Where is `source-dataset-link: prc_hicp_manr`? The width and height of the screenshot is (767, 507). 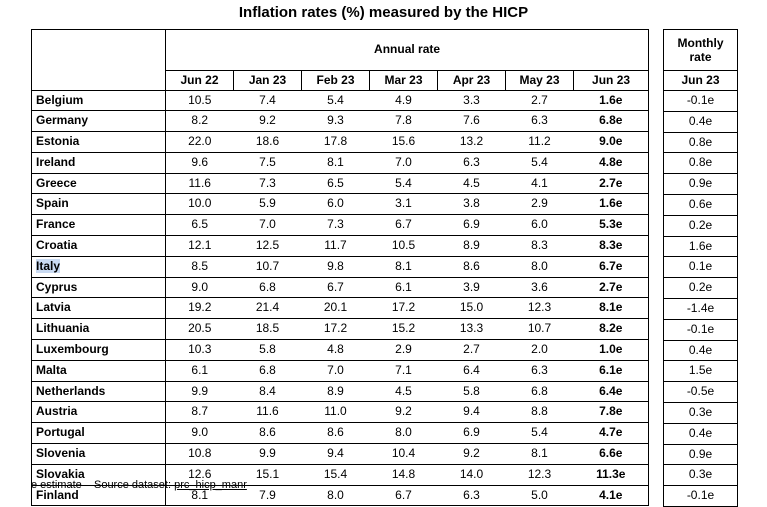
source-dataset-link: prc_hicp_manr is located at coordinates (210, 485).